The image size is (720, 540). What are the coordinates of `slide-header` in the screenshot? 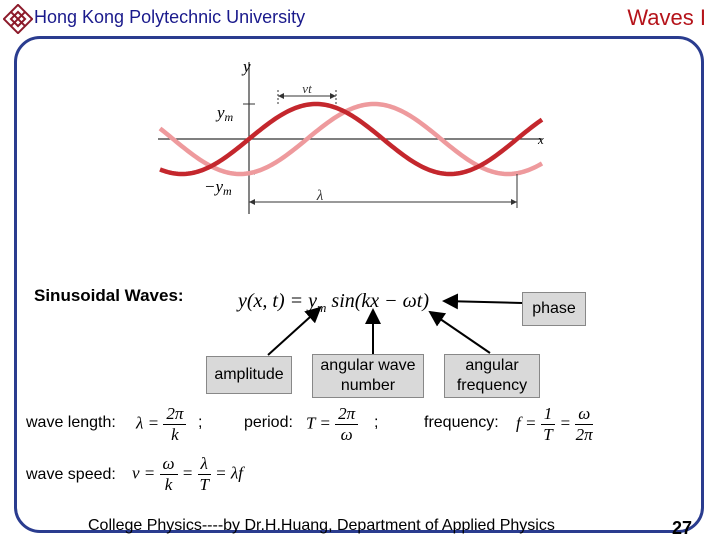 It's located at (180, 20).